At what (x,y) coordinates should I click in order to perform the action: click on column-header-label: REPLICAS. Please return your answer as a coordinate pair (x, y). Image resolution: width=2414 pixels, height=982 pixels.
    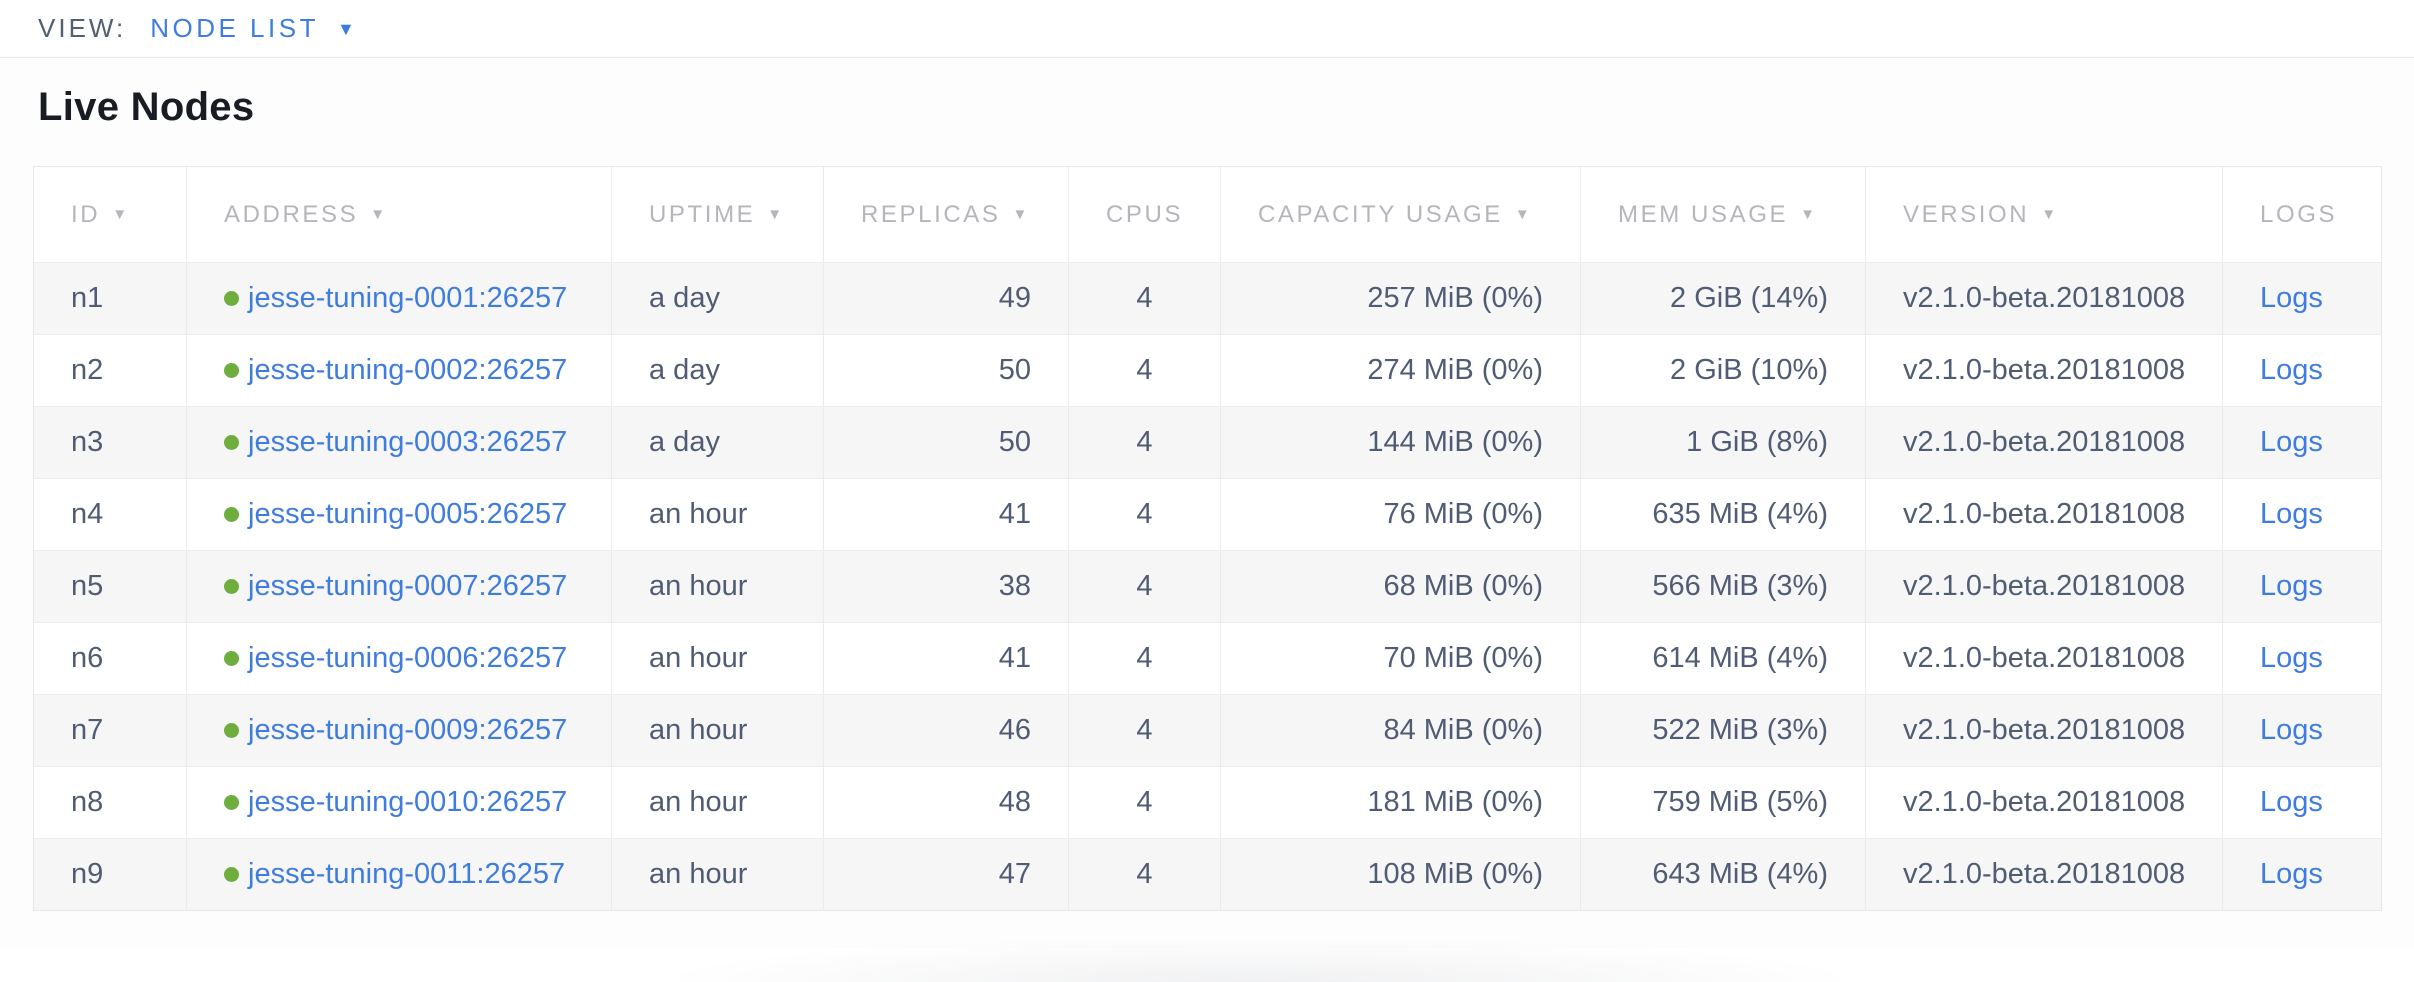
    Looking at the image, I should click on (931, 214).